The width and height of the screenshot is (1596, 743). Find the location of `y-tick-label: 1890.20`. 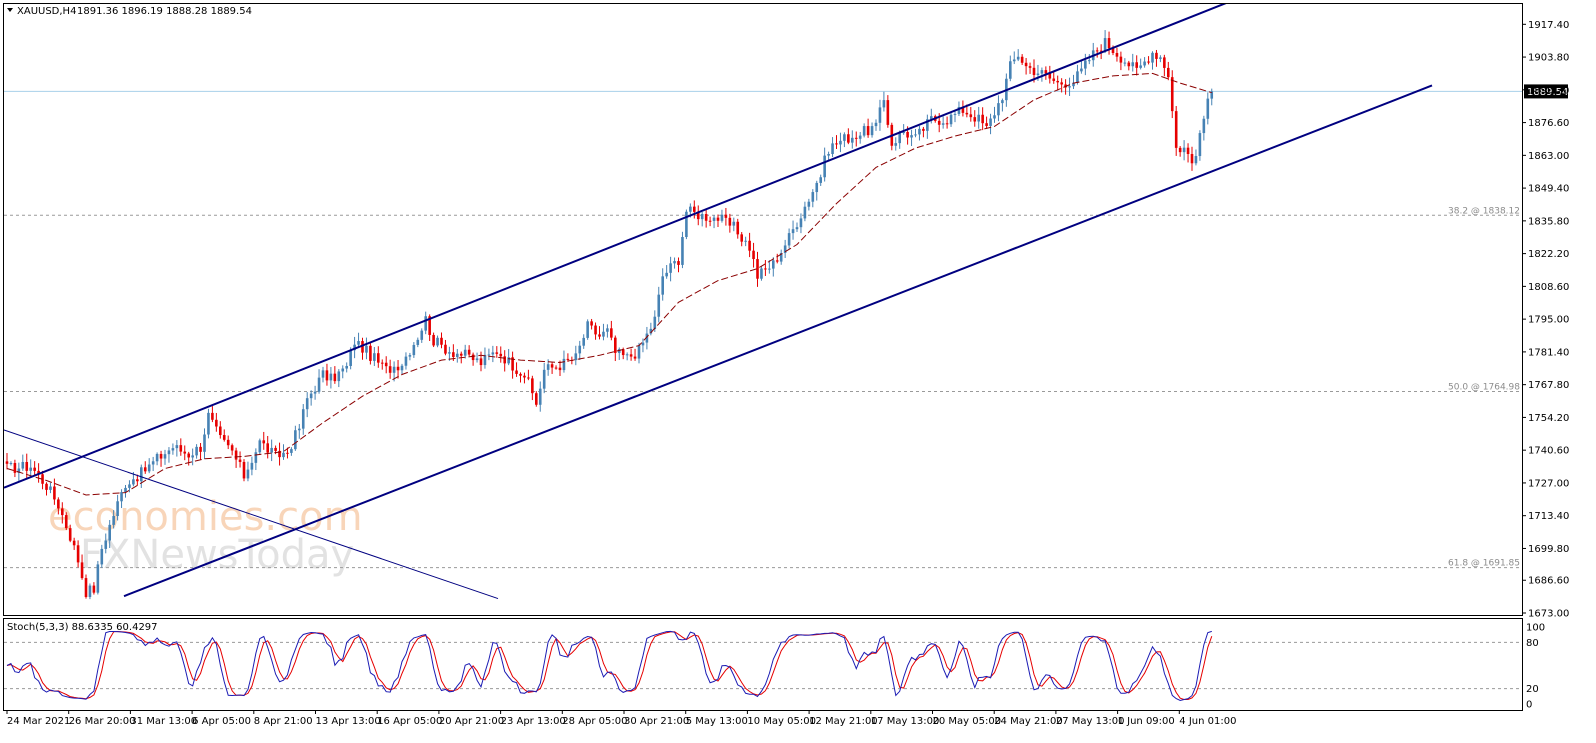

y-tick-label: 1890.20 is located at coordinates (1548, 90).